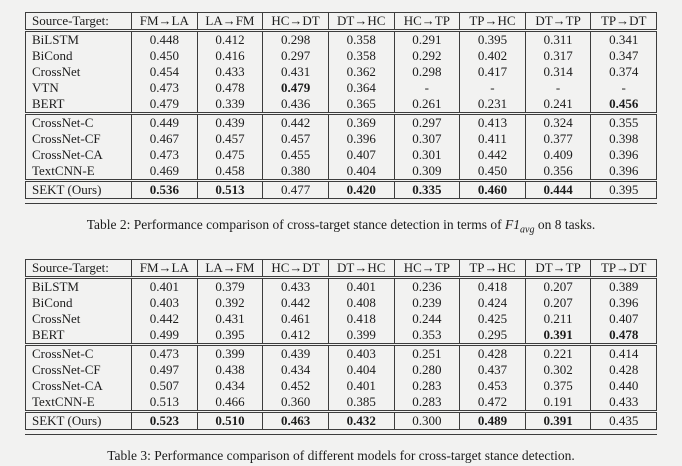 The height and width of the screenshot is (466, 682). What do you see at coordinates (78, 72) in the screenshot?
I see `row-label: CrossNet` at bounding box center [78, 72].